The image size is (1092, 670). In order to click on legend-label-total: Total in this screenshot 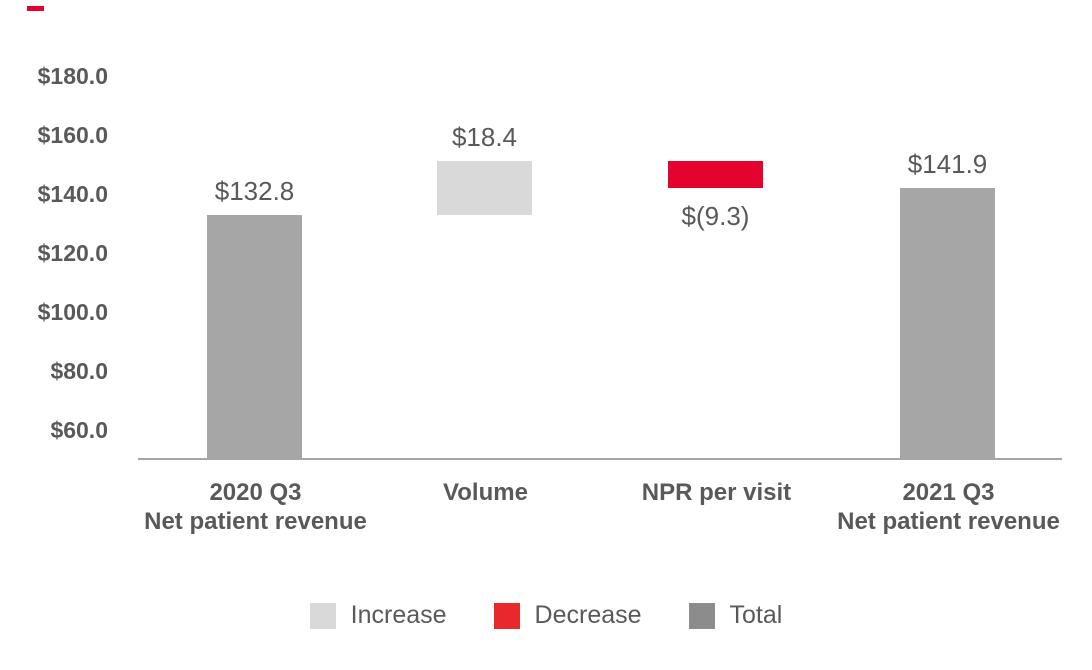, I will do `click(756, 615)`.